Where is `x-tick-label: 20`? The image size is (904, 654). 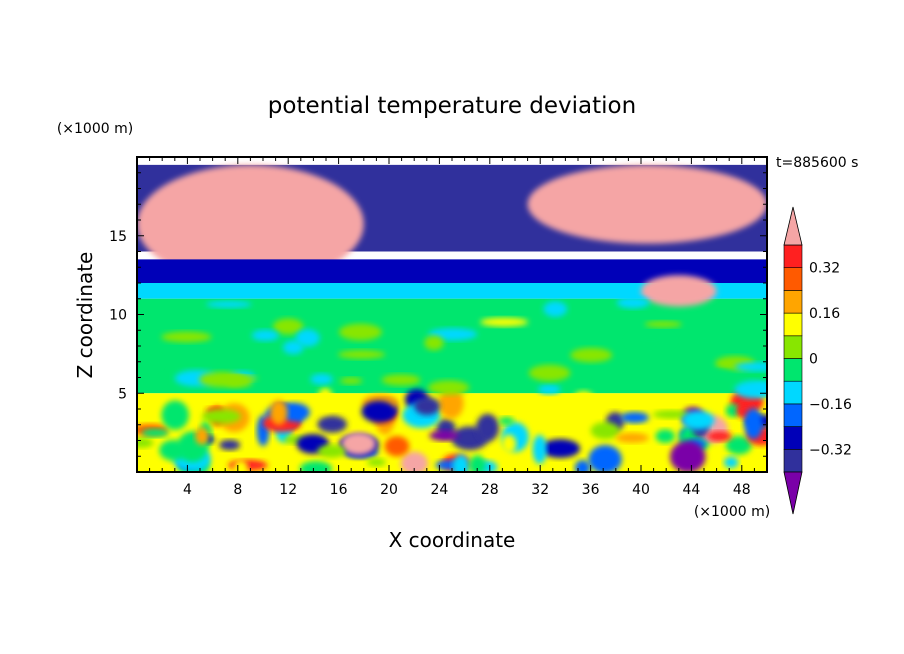 x-tick-label: 20 is located at coordinates (389, 490).